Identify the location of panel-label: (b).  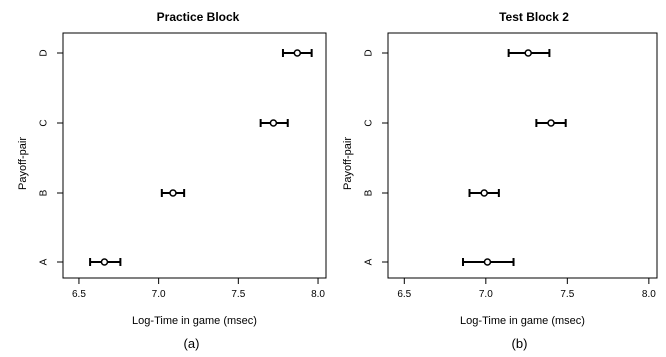
(520, 343).